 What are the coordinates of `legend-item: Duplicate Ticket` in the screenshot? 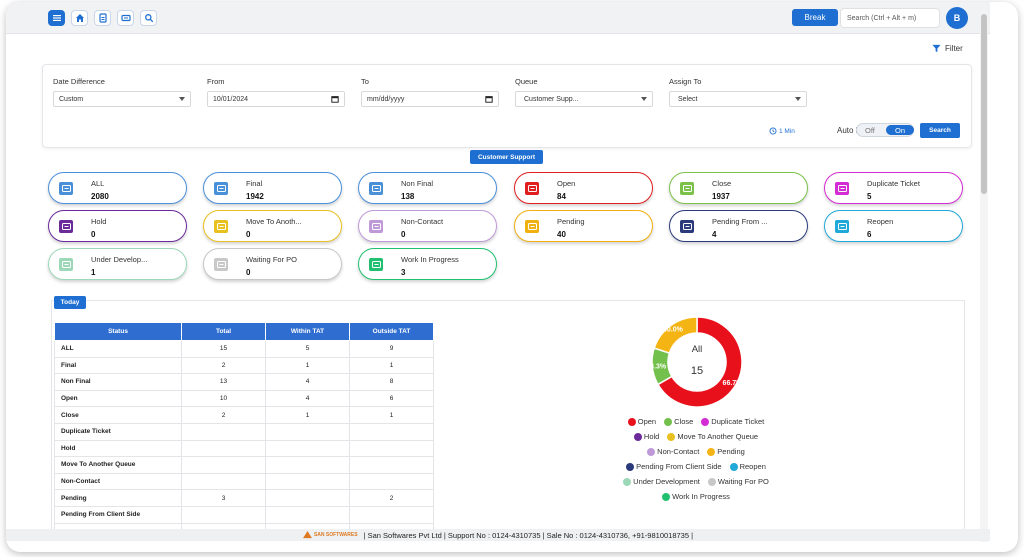 It's located at (732, 421).